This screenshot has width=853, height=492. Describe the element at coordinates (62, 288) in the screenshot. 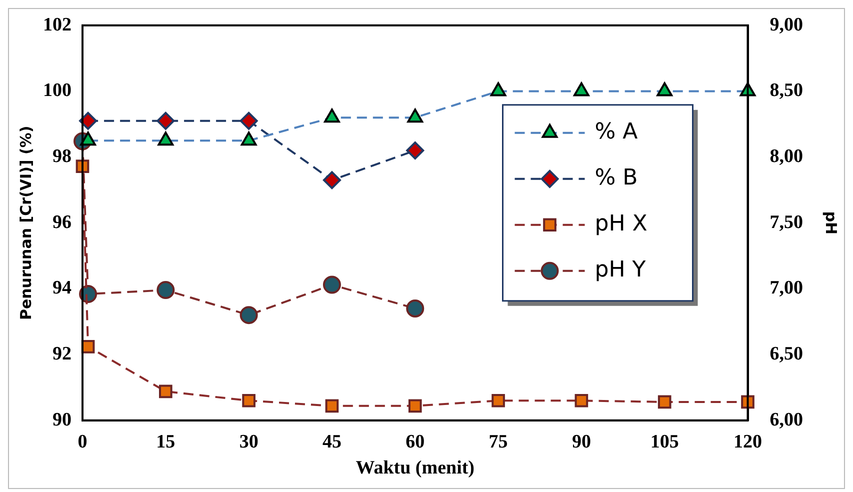

I see `y-tick-label: 94` at that location.